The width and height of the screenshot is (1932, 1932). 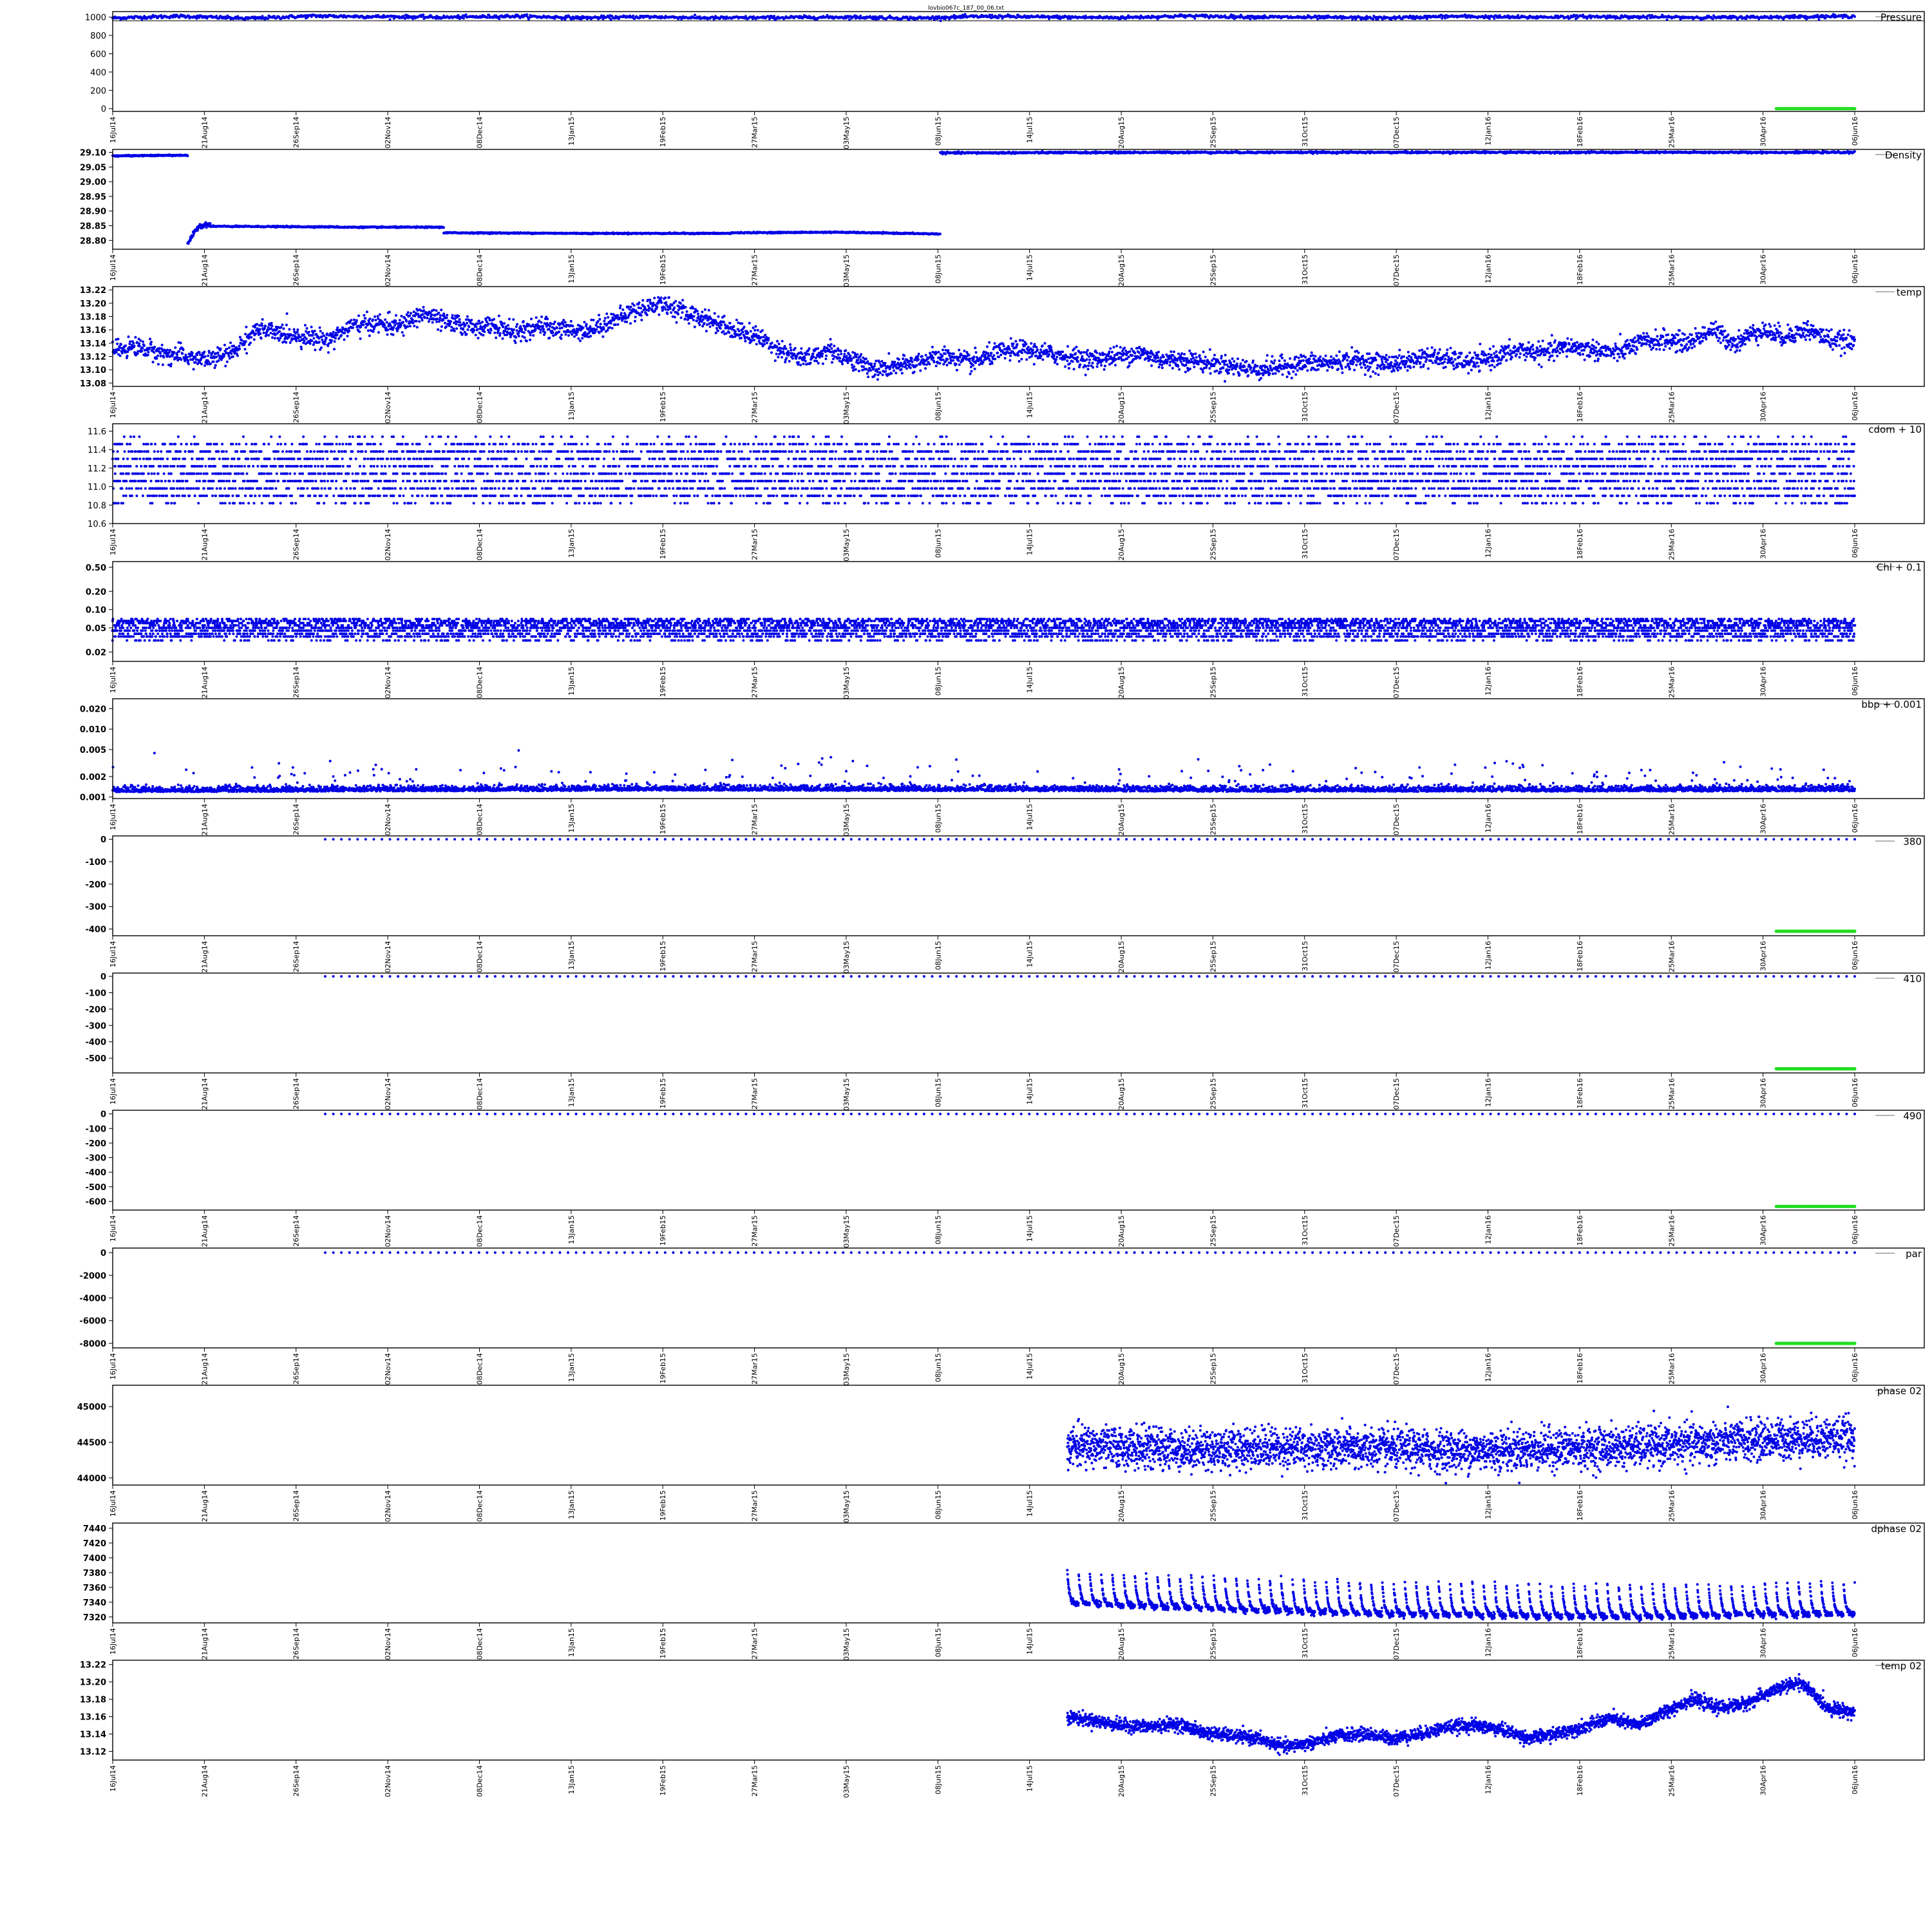 What do you see at coordinates (984, 62) in the screenshot?
I see `panel-0-points` at bounding box center [984, 62].